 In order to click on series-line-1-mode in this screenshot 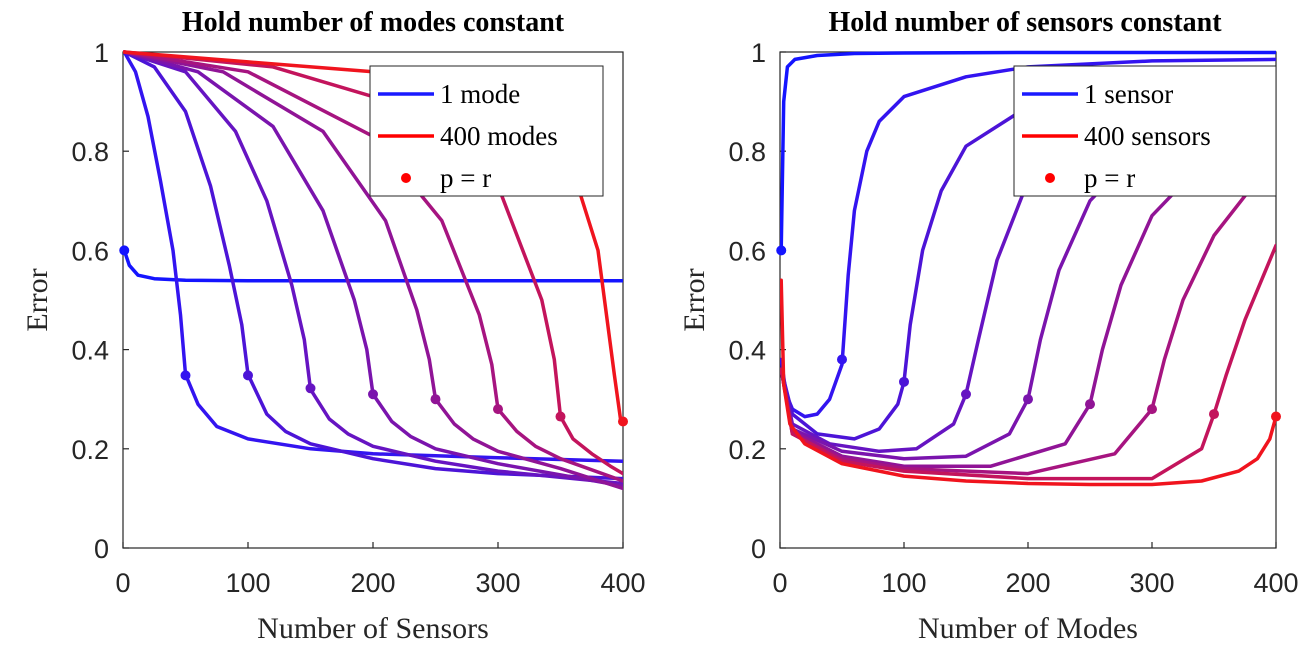, I will do `click(373, 265)`.